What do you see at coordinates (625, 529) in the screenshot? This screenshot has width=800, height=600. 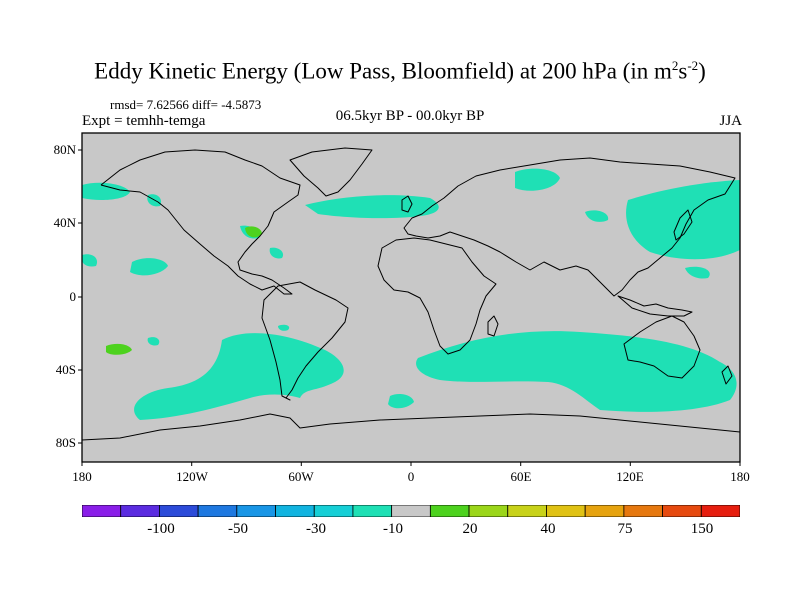 I see `colorbar-label: 75` at bounding box center [625, 529].